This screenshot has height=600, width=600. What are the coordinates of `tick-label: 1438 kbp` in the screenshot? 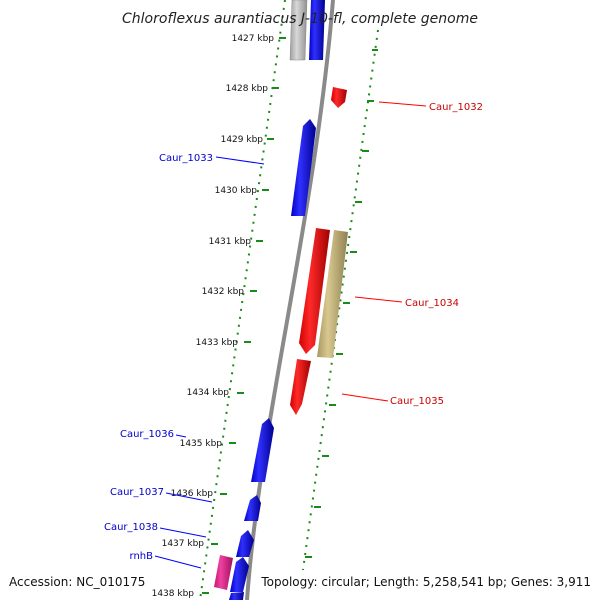 It's located at (173, 594).